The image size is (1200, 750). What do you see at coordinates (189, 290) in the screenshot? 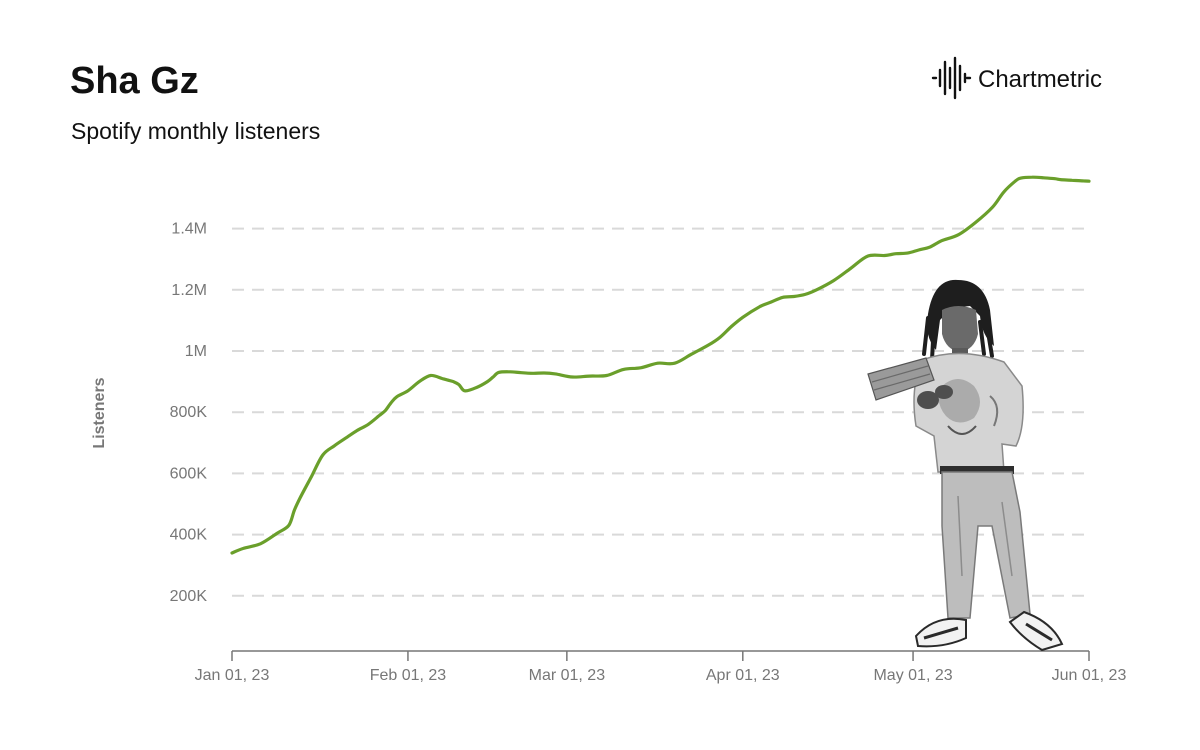
I see `y-tick-label: 1.2M` at bounding box center [189, 290].